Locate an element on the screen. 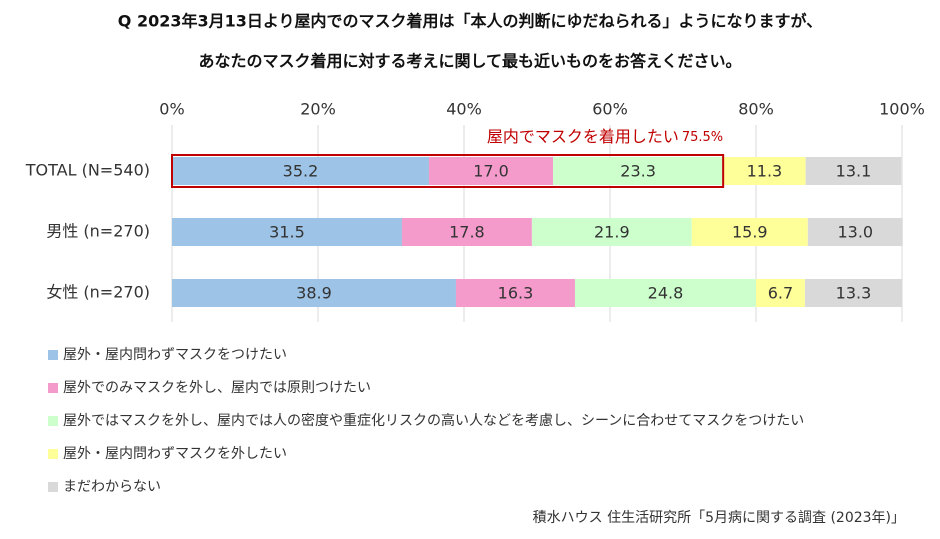  data-label: 24.8 is located at coordinates (666, 293).